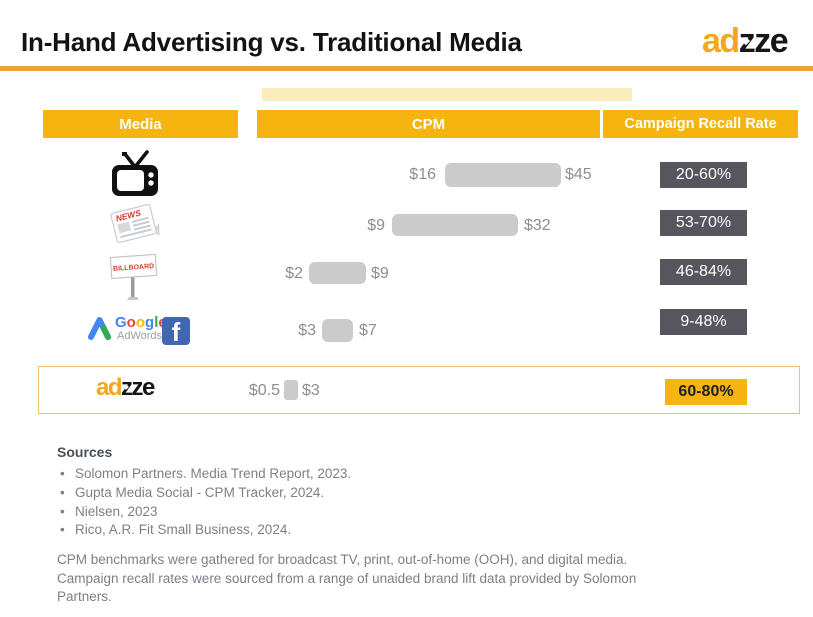 This screenshot has width=813, height=617. What do you see at coordinates (703, 175) in the screenshot?
I see `recall-badge-tv: 20-60%` at bounding box center [703, 175].